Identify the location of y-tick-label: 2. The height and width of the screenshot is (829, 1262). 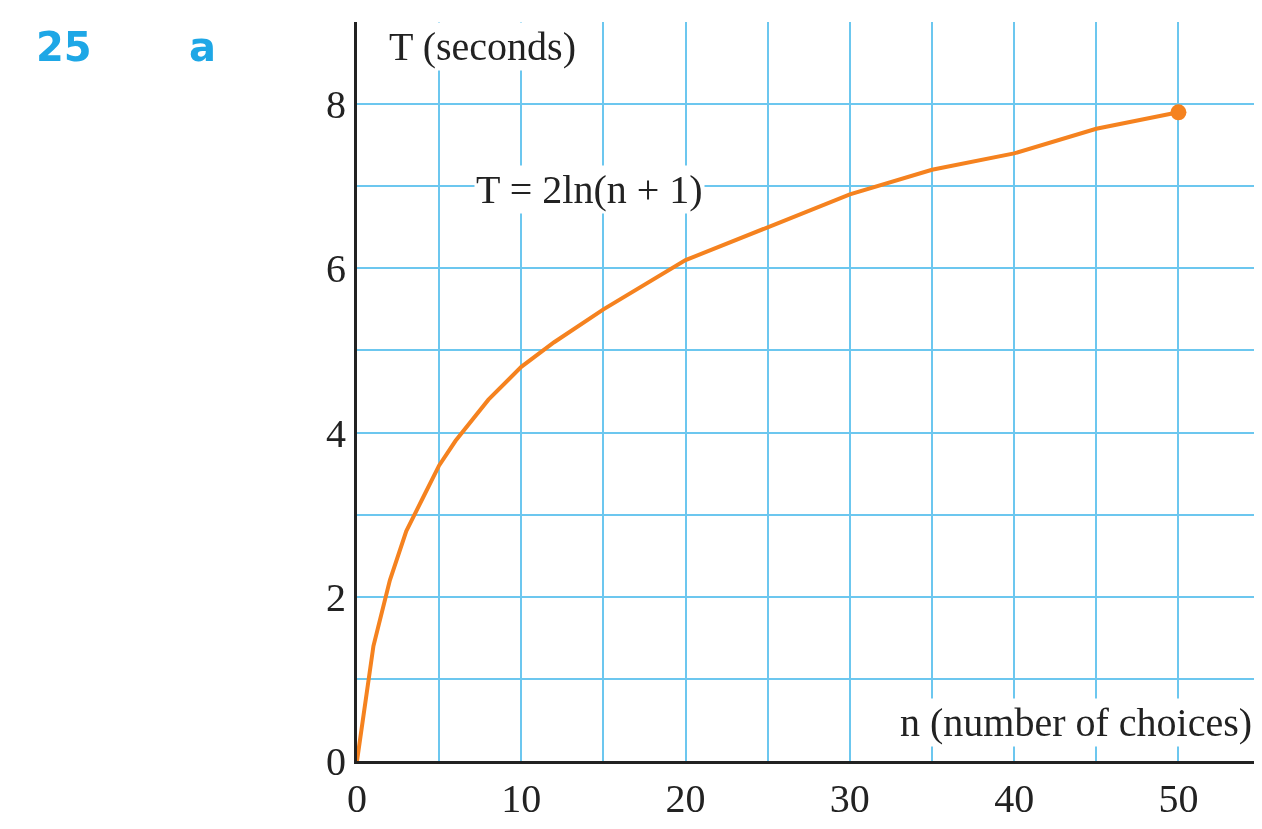
(336, 597).